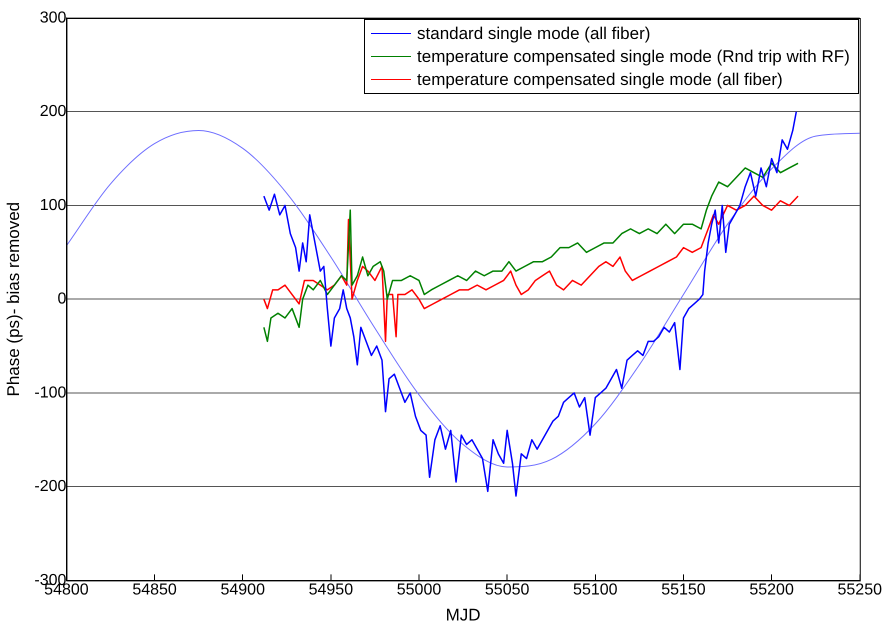  Describe the element at coordinates (633, 57) in the screenshot. I see `legend-label: temperature compensated single mode (Rnd trip with RF)` at that location.